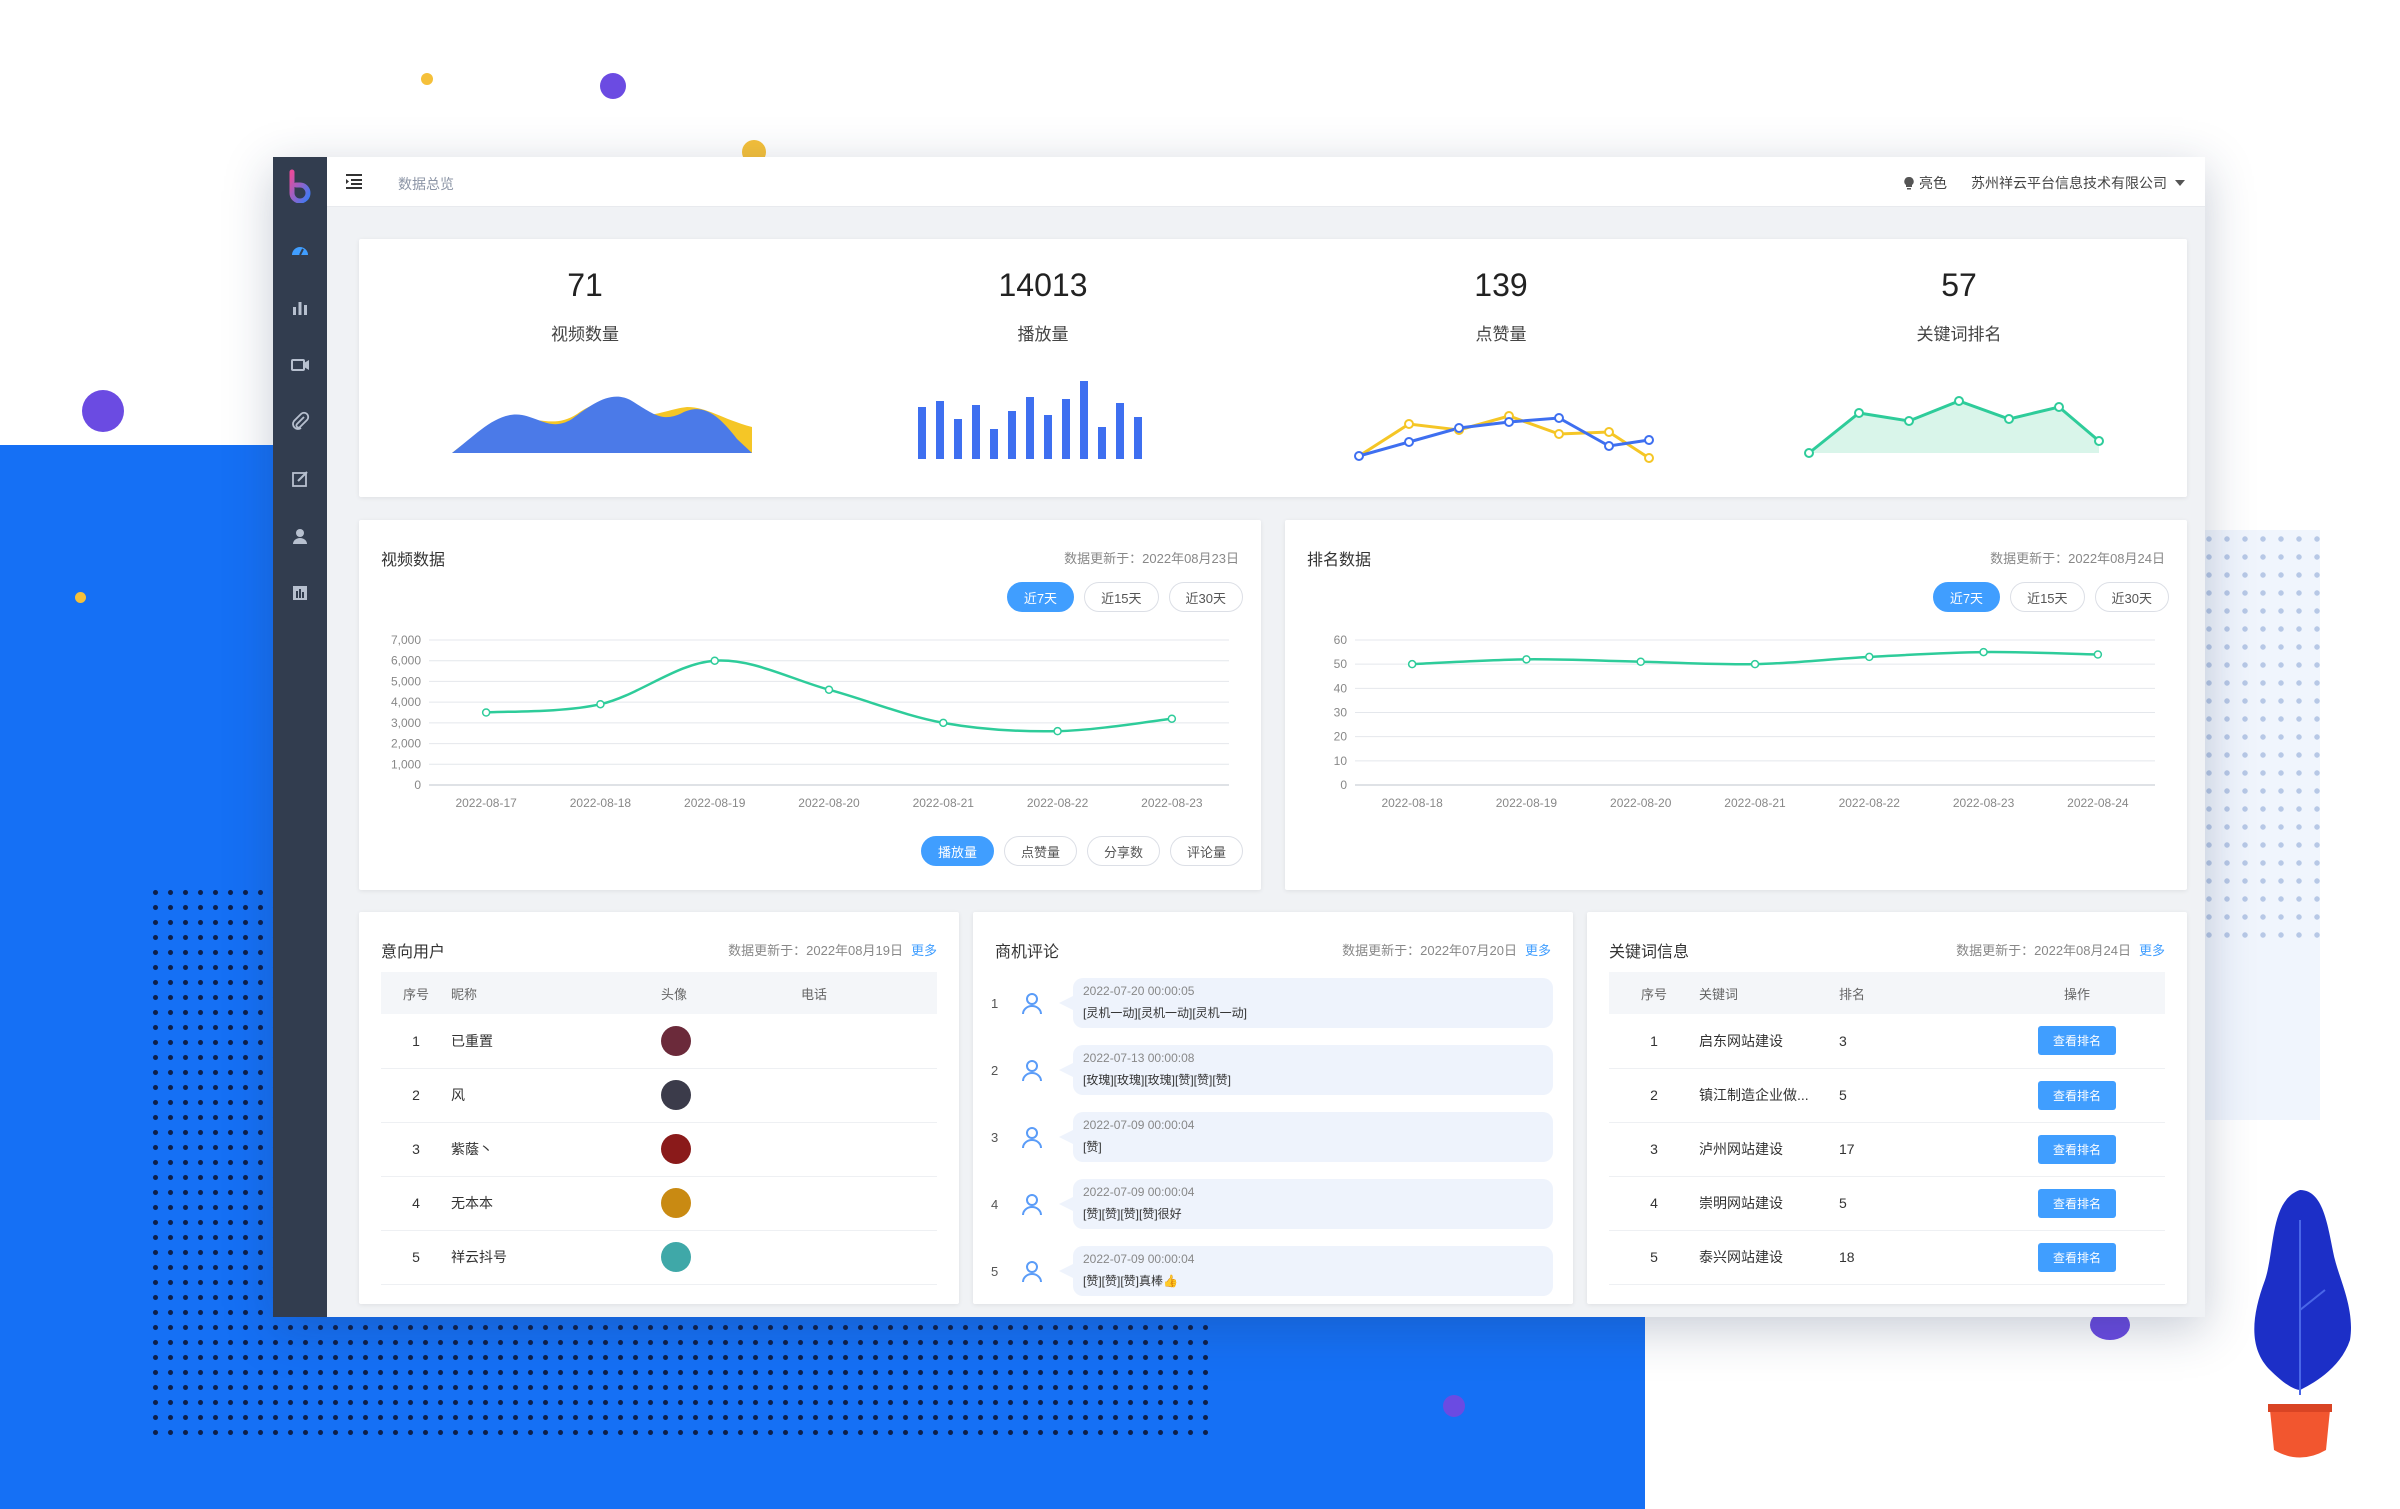  I want to click on nav-edit-icon, so click(300, 479).